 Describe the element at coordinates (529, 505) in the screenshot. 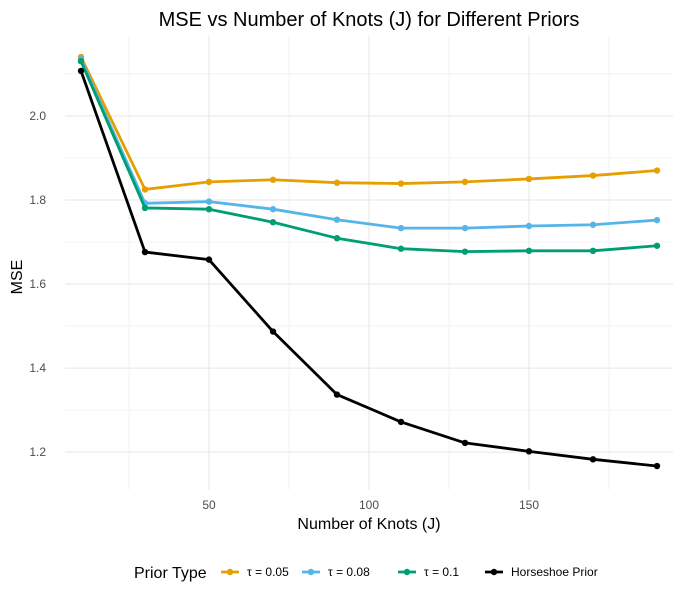

I see `x-tick-label: 150` at that location.